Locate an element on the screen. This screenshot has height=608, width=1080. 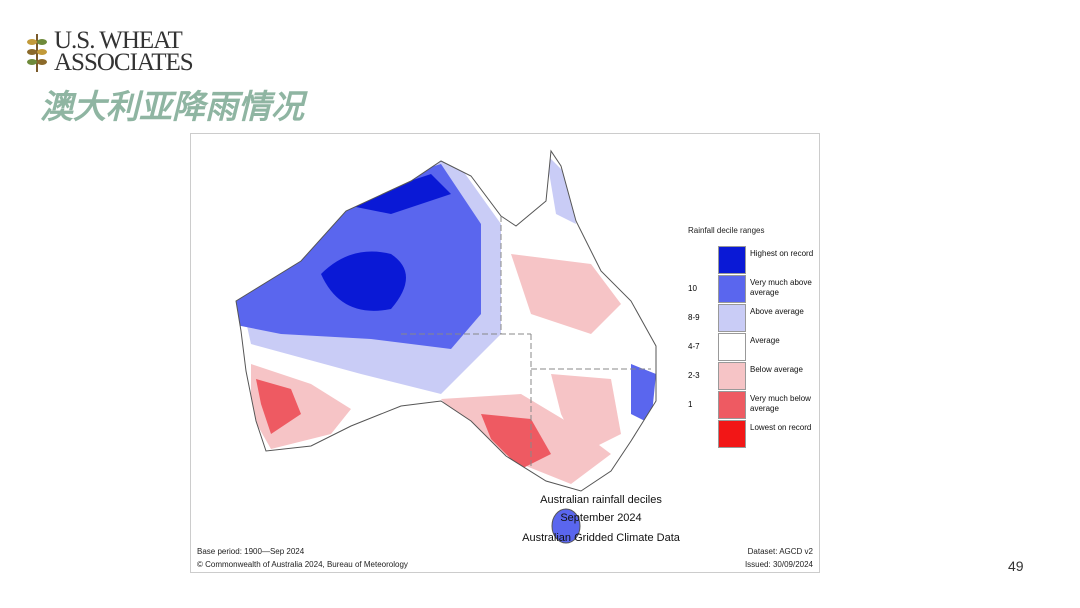
legend-row: Highest on record is located at coordinates (753, 260).